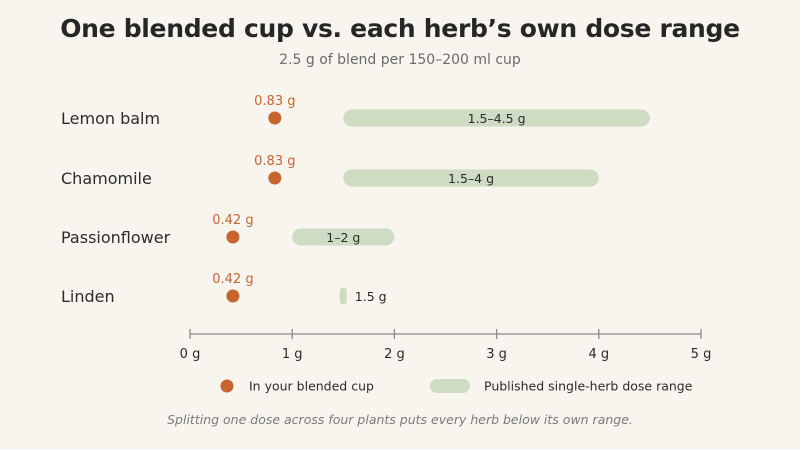 The height and width of the screenshot is (450, 800). What do you see at coordinates (371, 296) in the screenshot?
I see `range-label: 1.5 g` at bounding box center [371, 296].